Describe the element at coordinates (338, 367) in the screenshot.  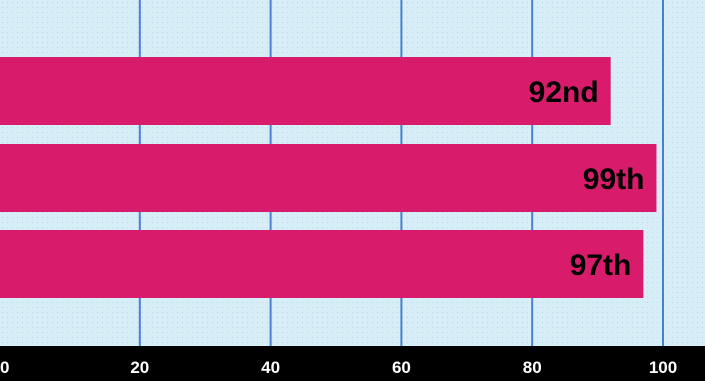
I see `x-axis-ticks: 0 20 40 60 80 100` at that location.